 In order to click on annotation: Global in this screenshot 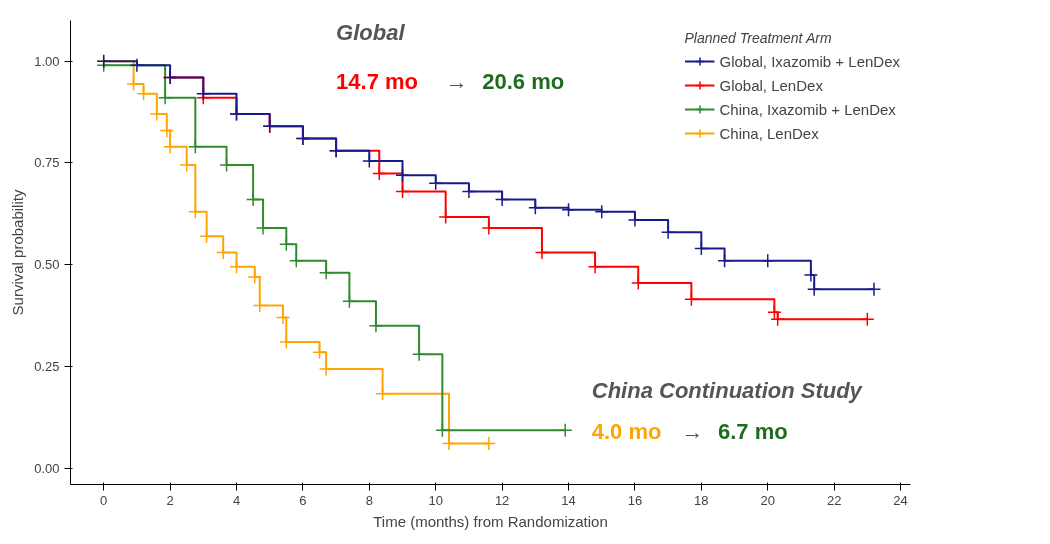, I will do `click(371, 32)`.